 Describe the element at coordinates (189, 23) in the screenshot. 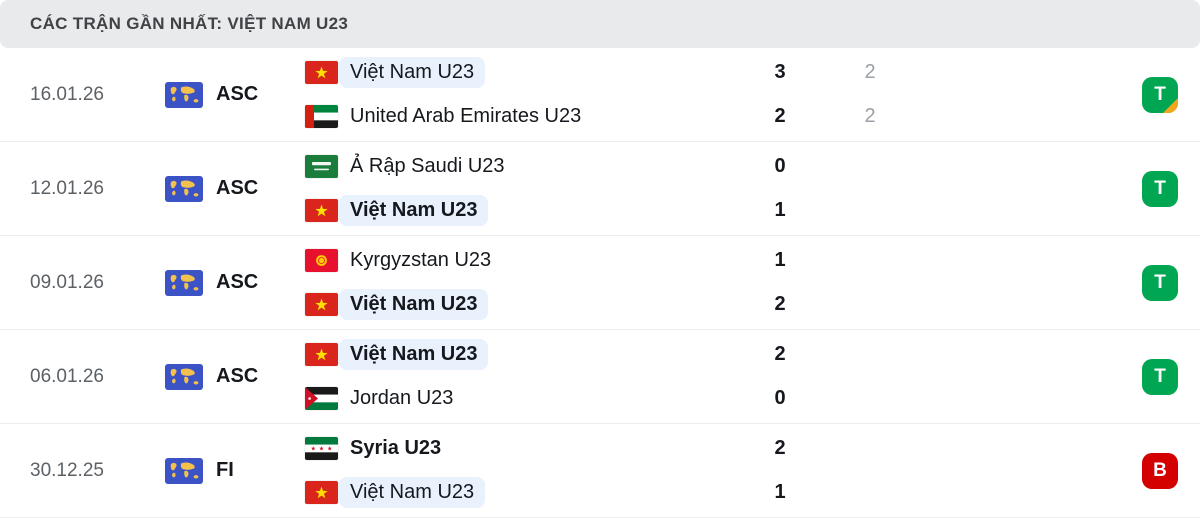

I see `widget-title: CÁC TRẬN GẦN NHẤT: VIỆT NAM U23` at that location.